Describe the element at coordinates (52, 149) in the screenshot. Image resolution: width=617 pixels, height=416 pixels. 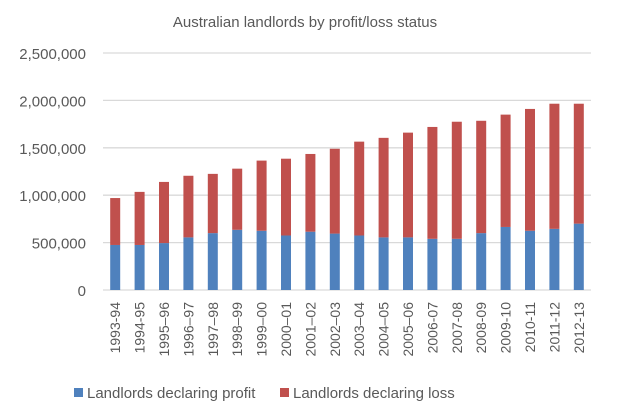
I see `y-tick-label: 1,500,000` at that location.